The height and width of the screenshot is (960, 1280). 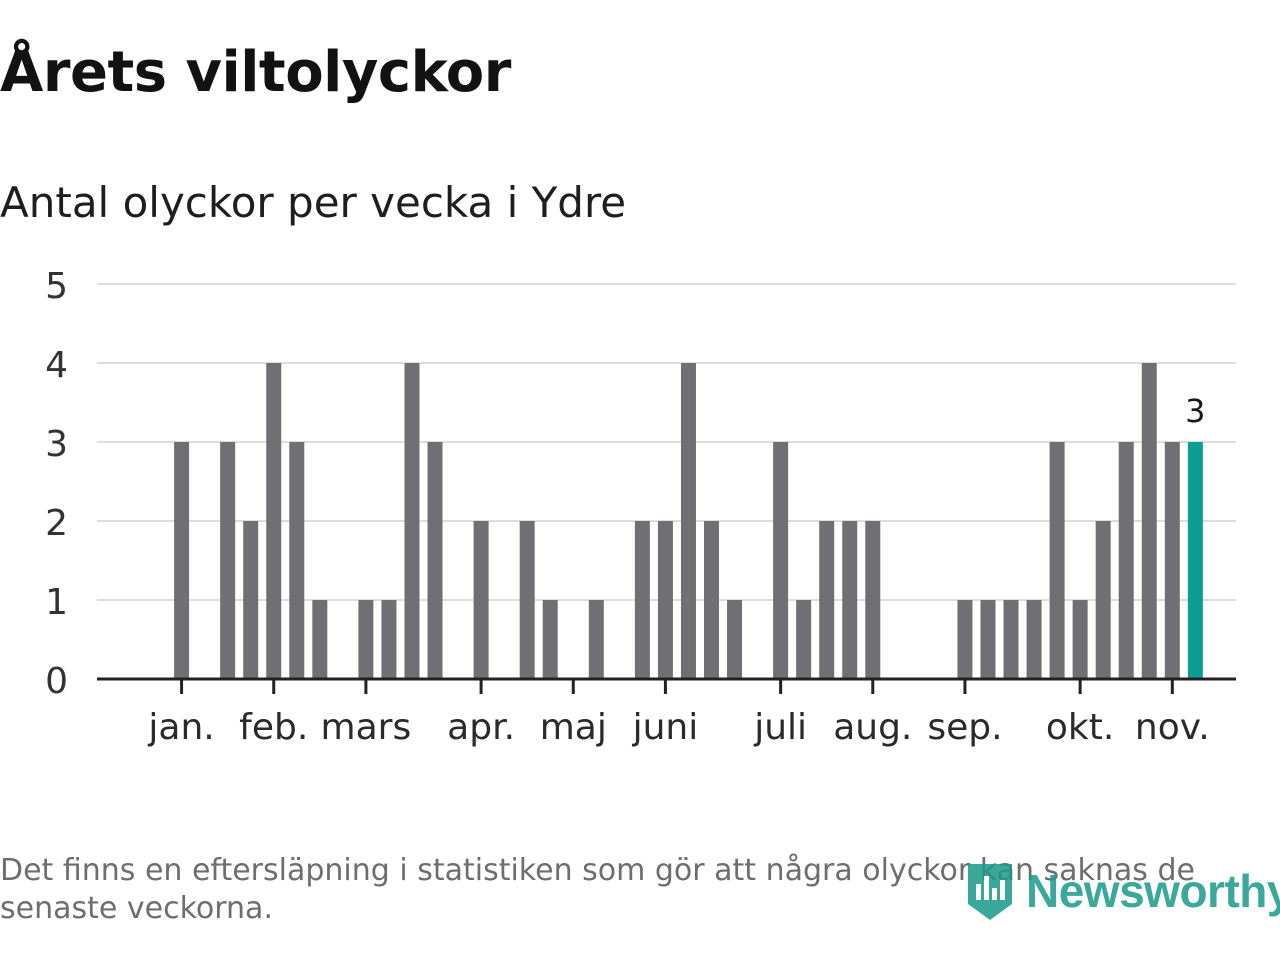 I want to click on x-tick-label-jan.: jan., so click(x=180, y=727).